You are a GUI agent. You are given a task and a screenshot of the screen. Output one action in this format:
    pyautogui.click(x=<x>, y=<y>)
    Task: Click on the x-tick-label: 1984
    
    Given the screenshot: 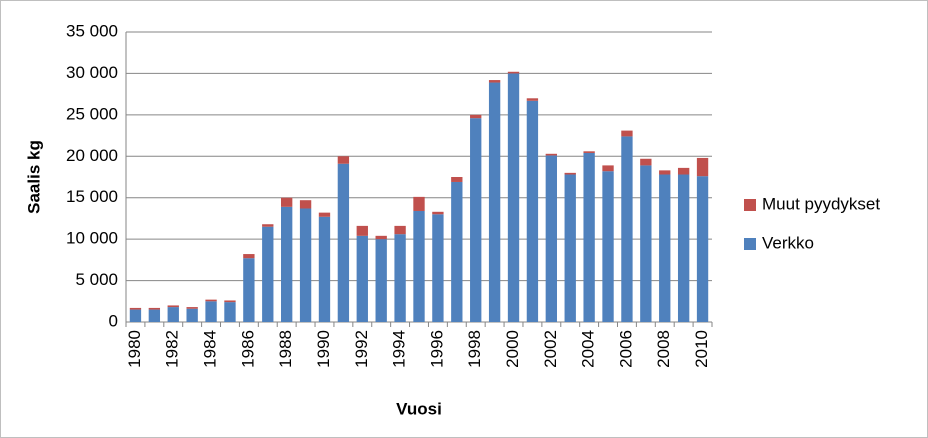 What is the action you would take?
    pyautogui.click(x=210, y=349)
    